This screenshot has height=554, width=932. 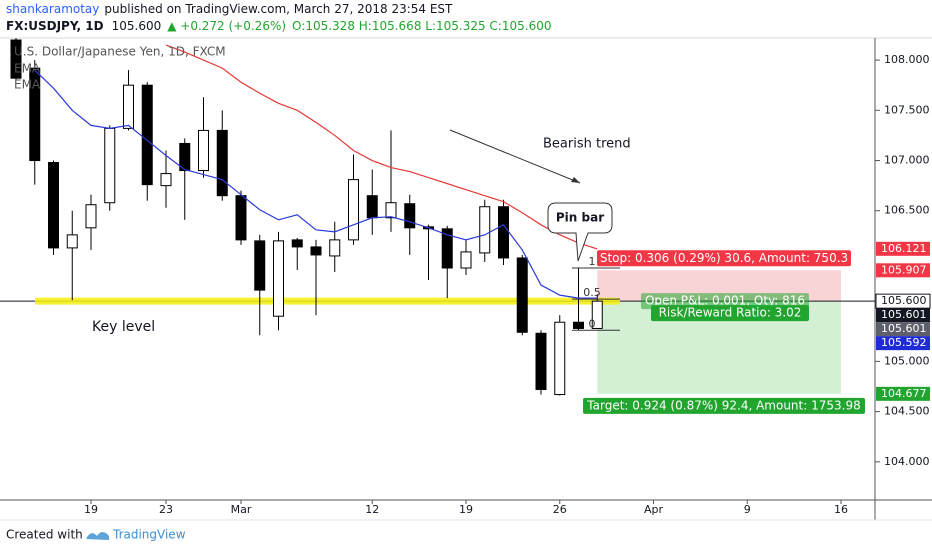 I want to click on ohlc: O:105.328 H:105.668 L:105.325 C:105.600, so click(x=421, y=26).